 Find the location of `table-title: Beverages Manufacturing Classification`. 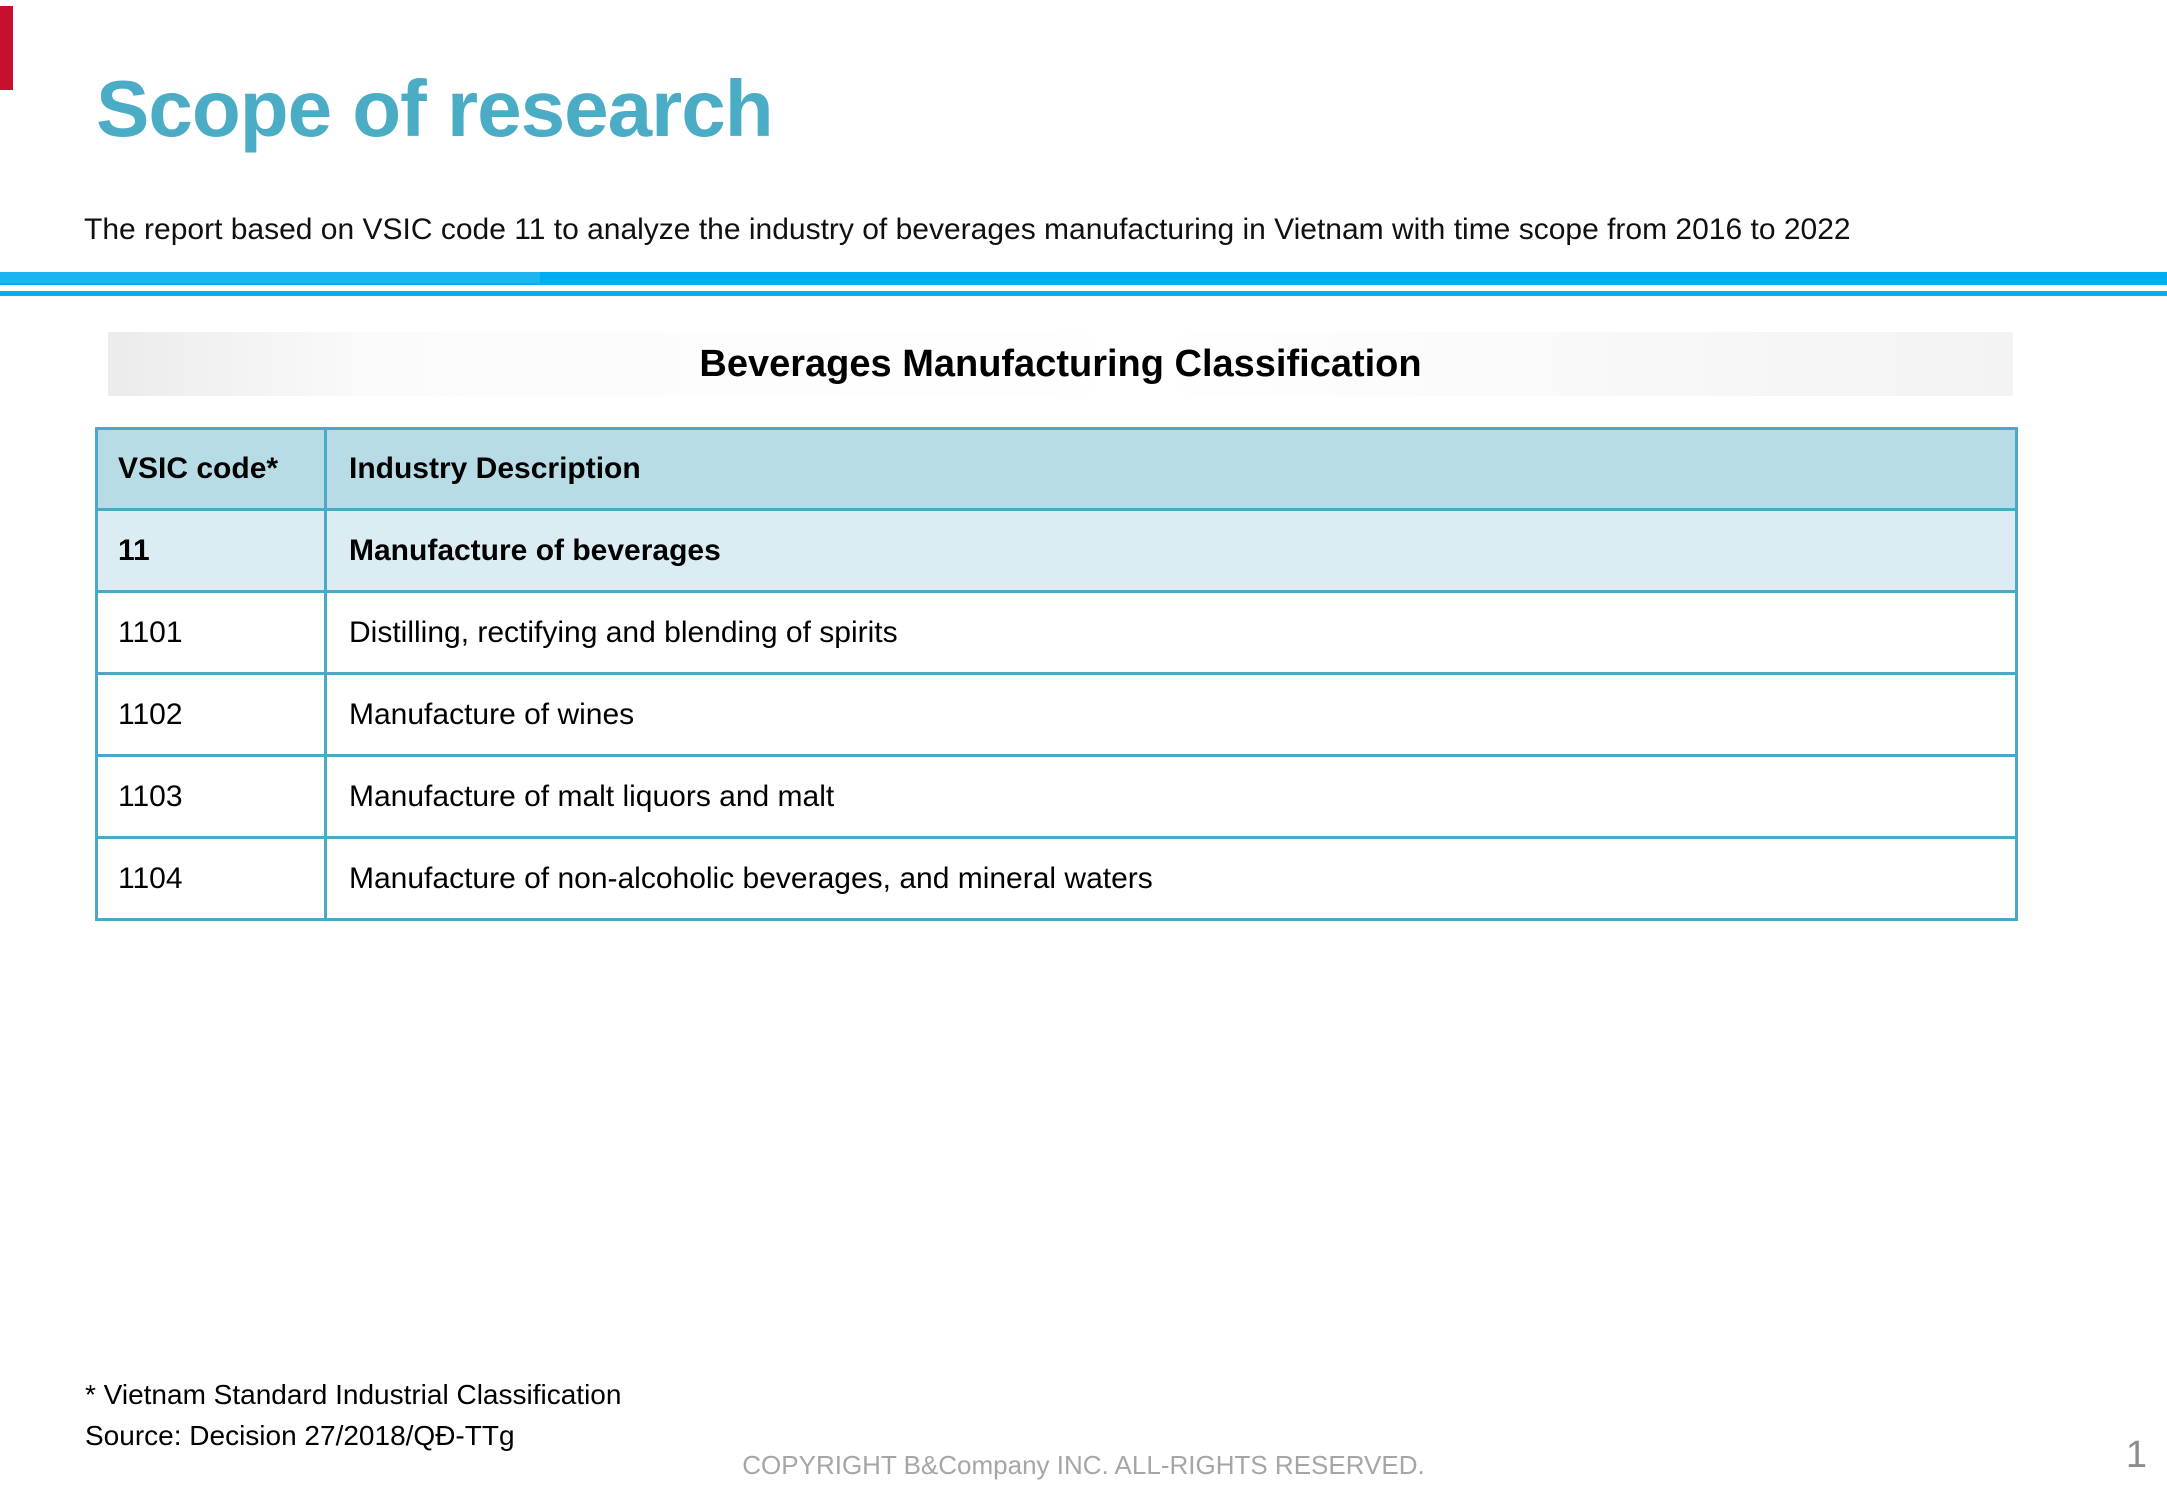

table-title: Beverages Manufacturing Classification is located at coordinates (1060, 363).